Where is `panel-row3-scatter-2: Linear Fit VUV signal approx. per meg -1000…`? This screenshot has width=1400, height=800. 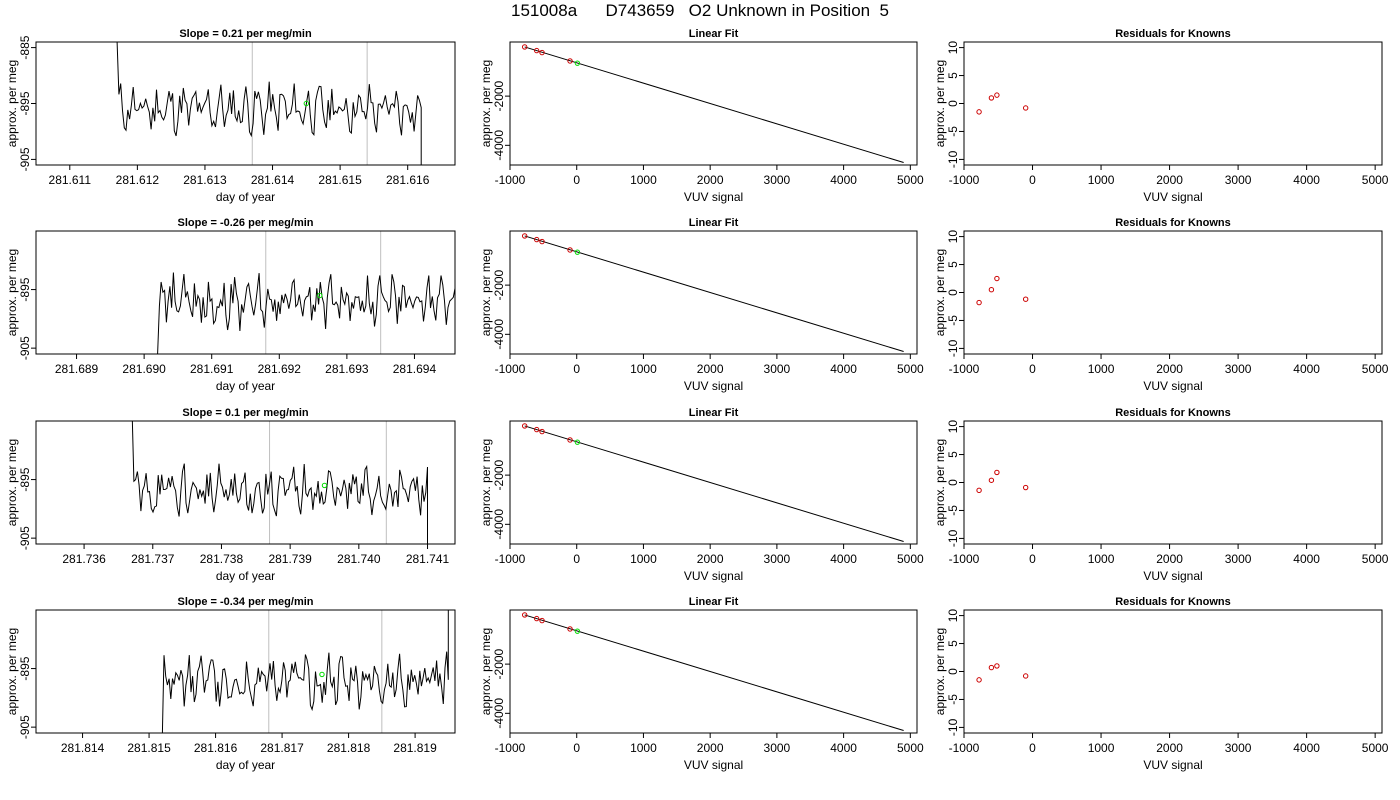 panel-row3-scatter-2: Linear Fit VUV signal approx. per meg -1000… is located at coordinates (701, 495).